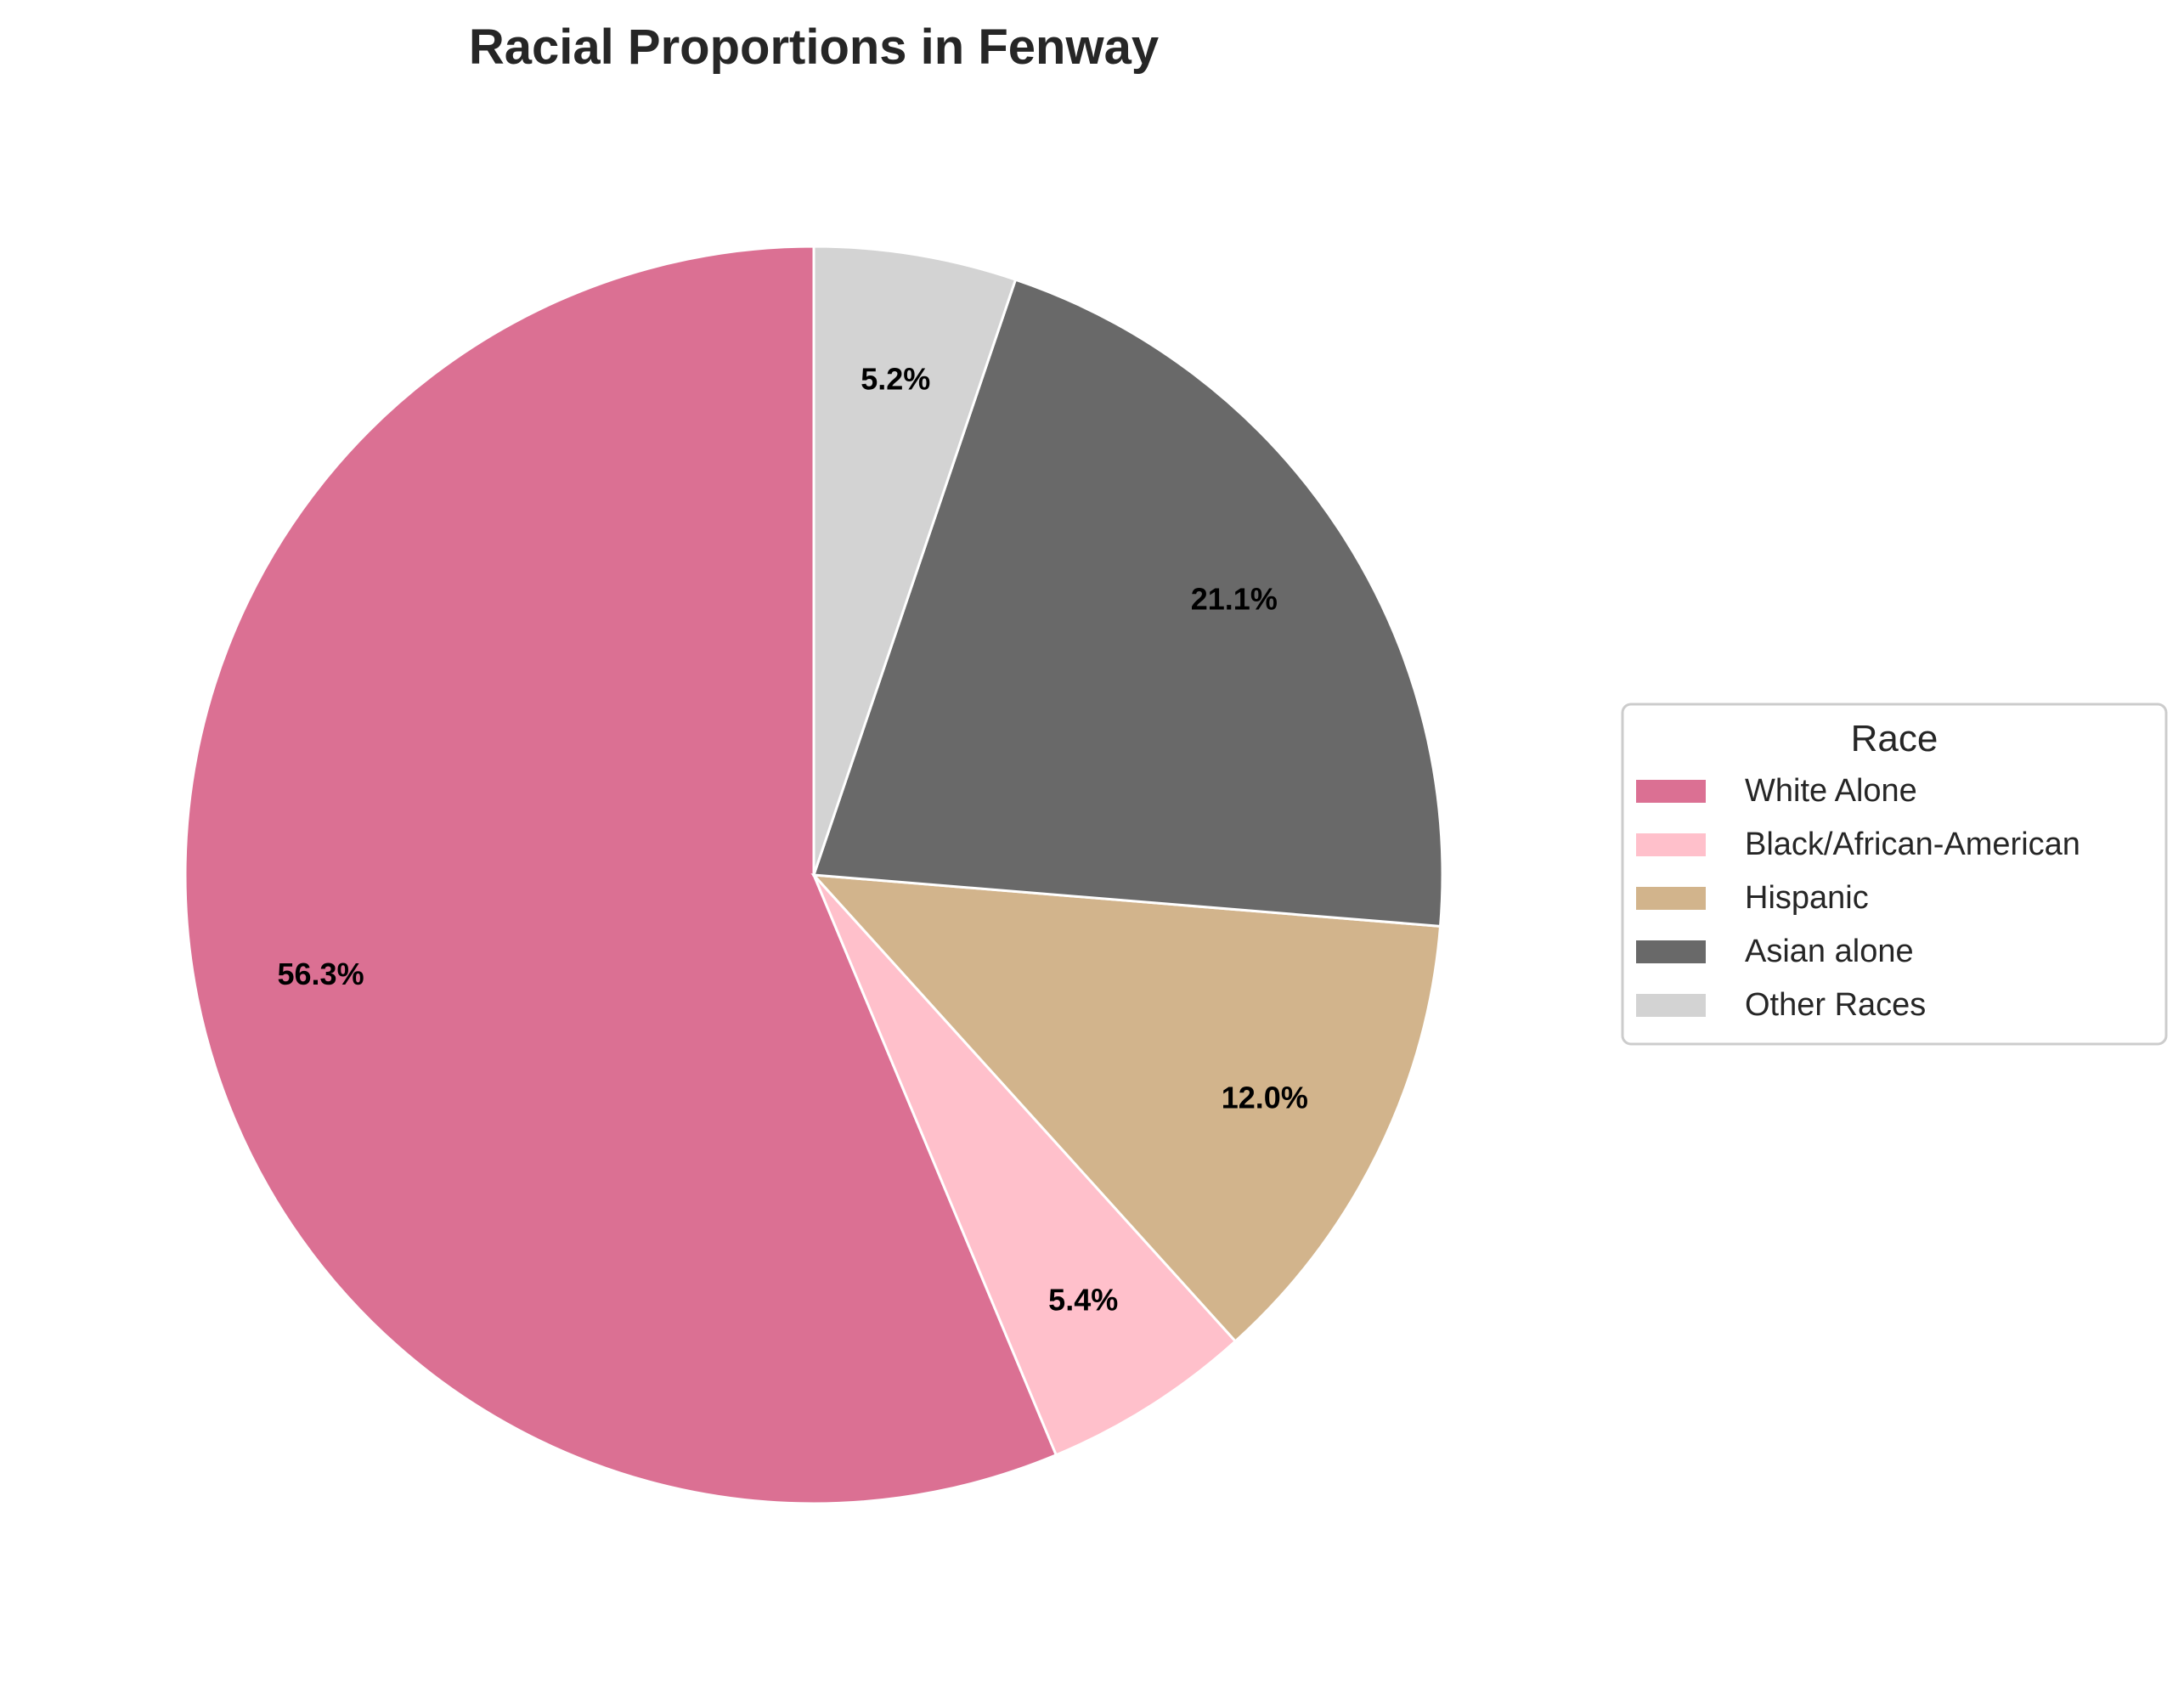 This screenshot has height=1682, width=2184. Describe the element at coordinates (1807, 898) in the screenshot. I see `legend-label: Hispanic` at that location.